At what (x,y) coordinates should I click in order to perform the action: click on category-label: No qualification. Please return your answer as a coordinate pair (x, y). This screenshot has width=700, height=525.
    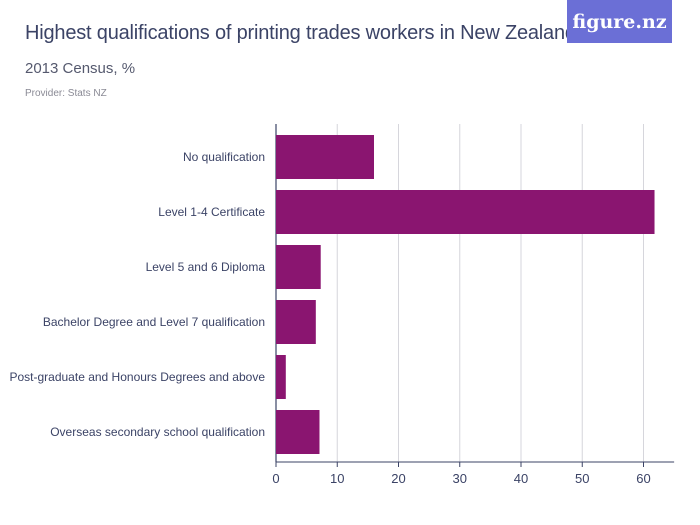
    Looking at the image, I should click on (224, 157).